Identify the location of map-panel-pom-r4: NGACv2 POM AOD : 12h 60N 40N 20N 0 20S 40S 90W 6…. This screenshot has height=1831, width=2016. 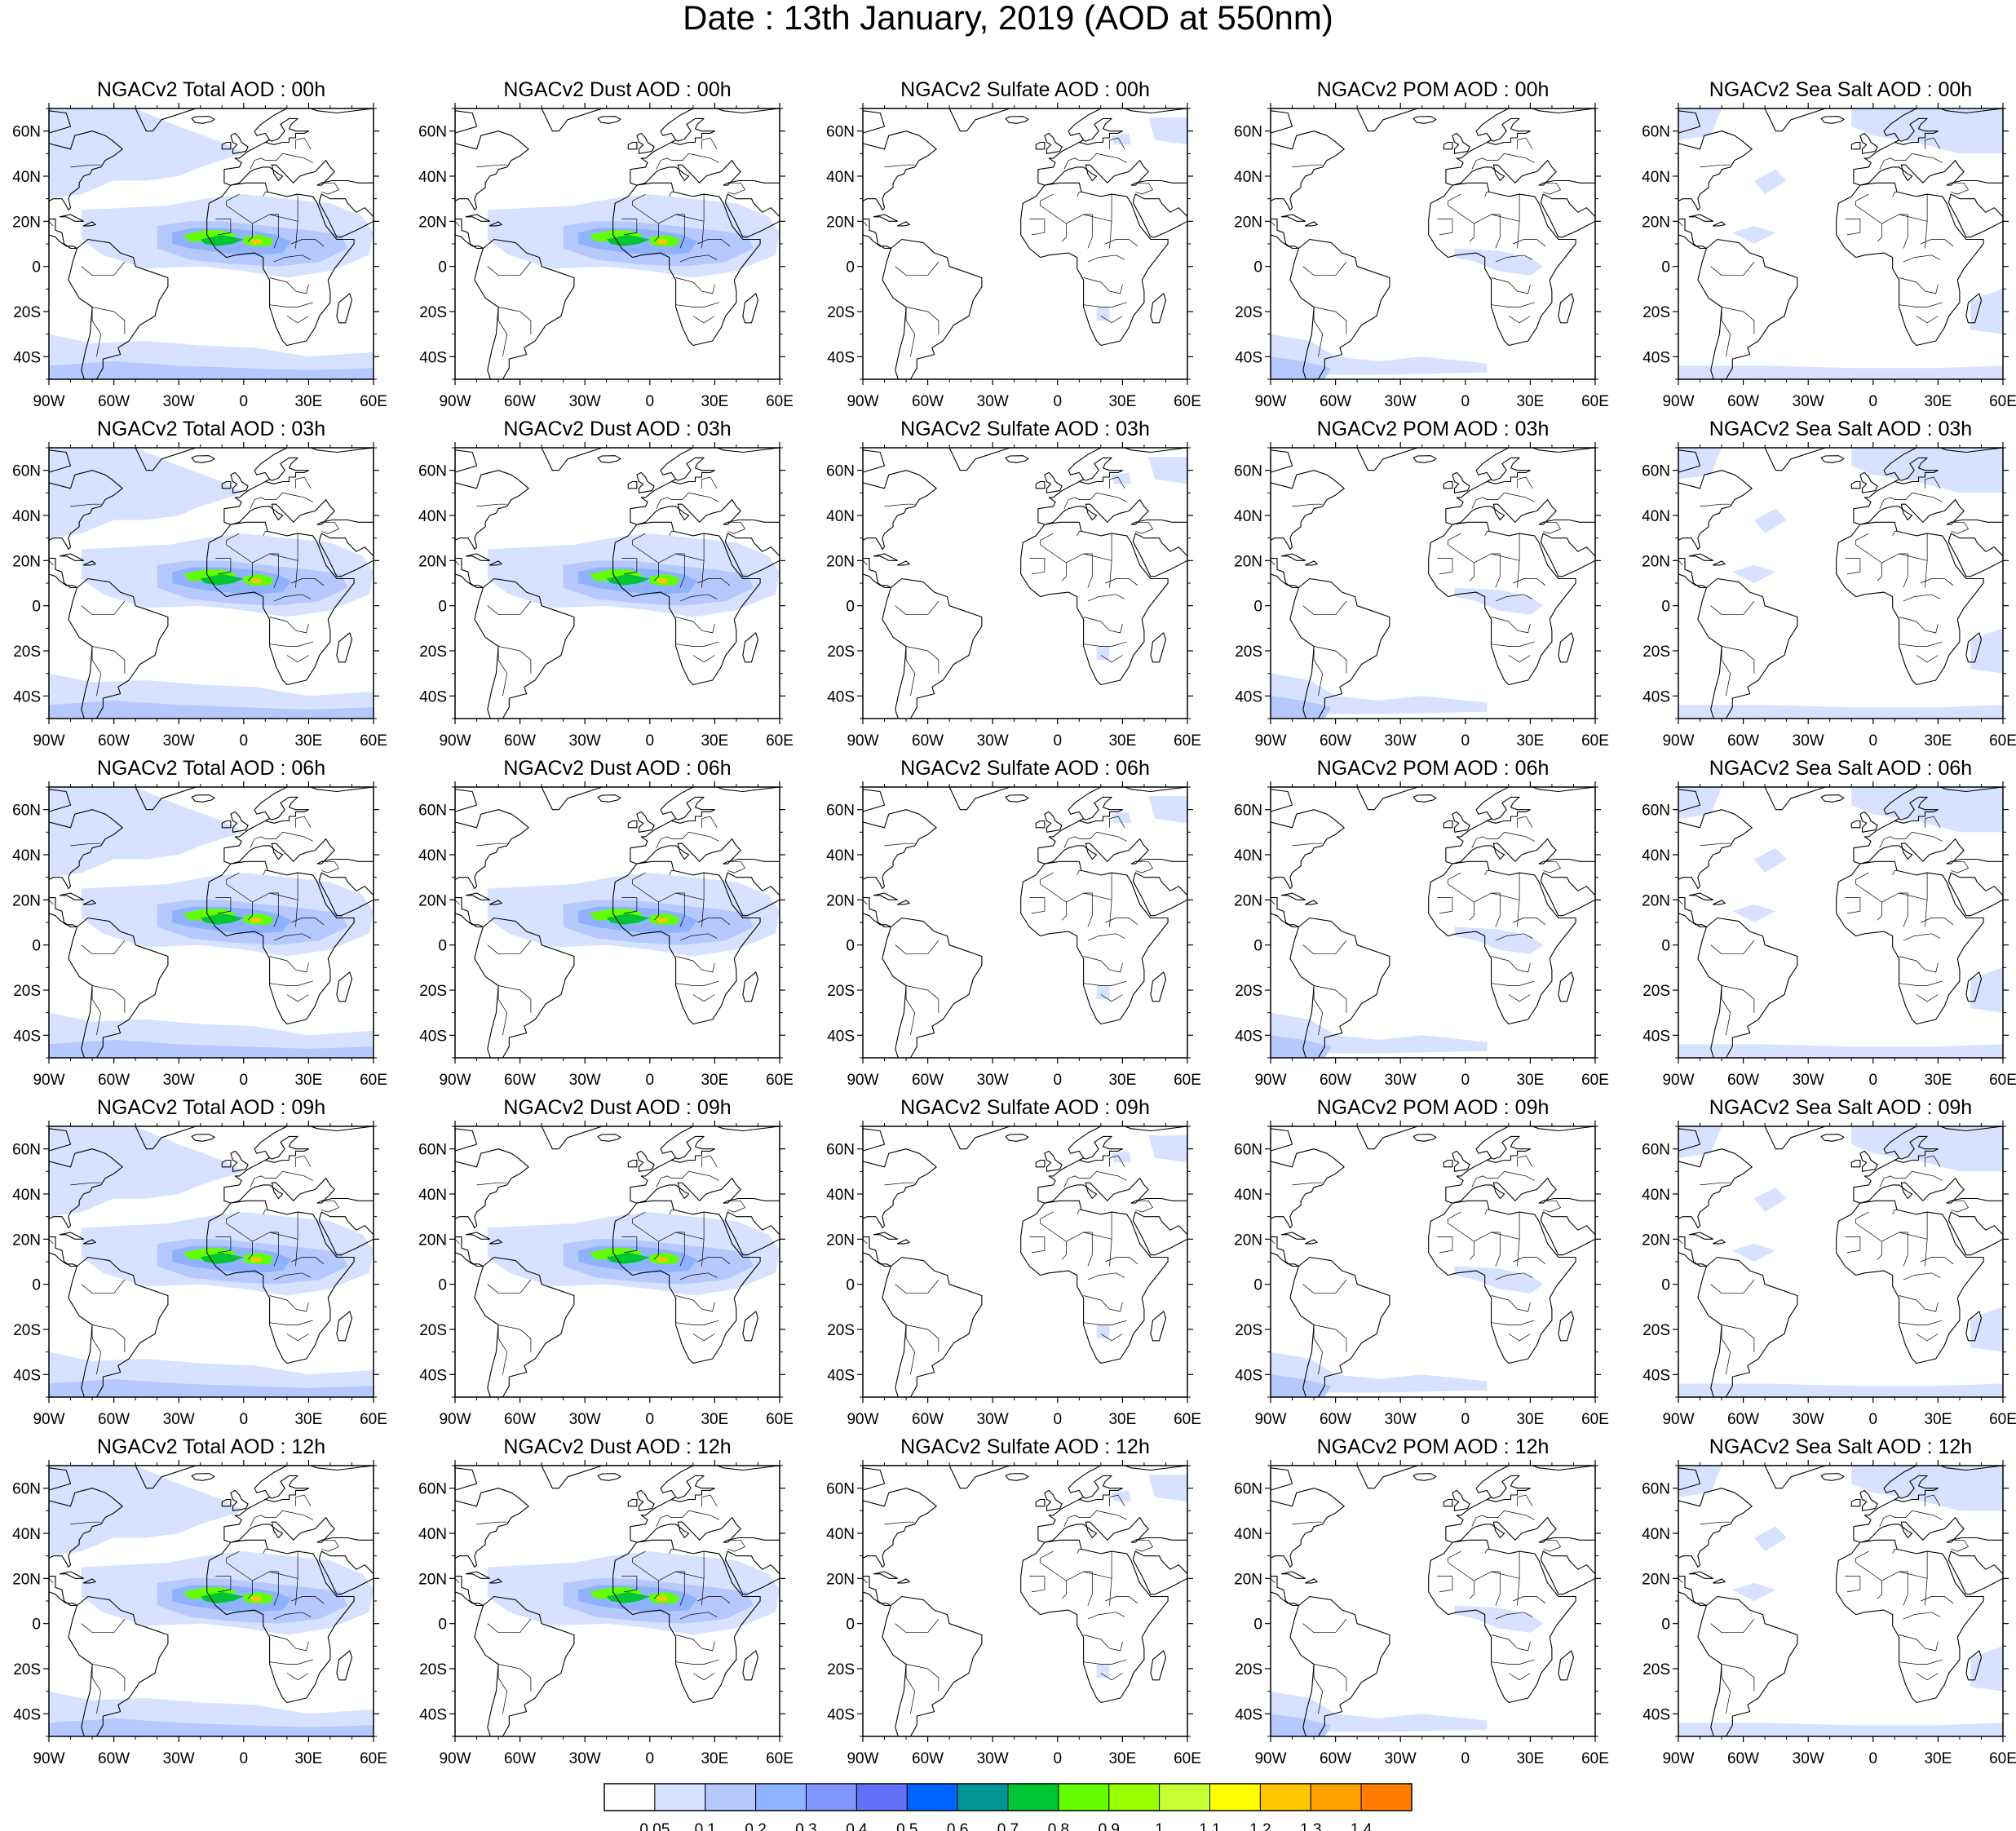
(1421, 1601).